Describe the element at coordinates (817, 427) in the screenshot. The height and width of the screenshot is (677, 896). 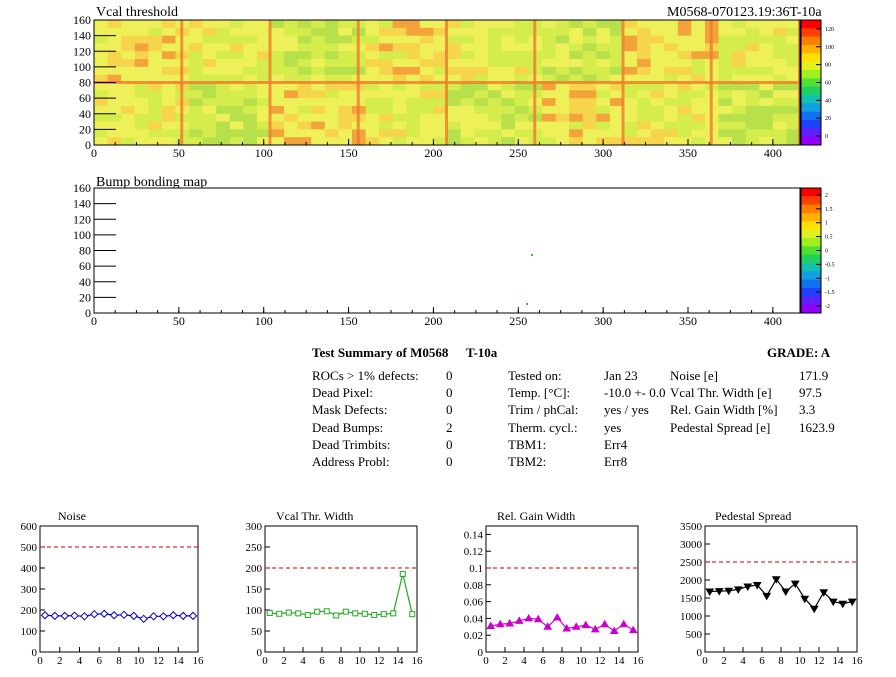
I see `stat-value: 1623.9` at that location.